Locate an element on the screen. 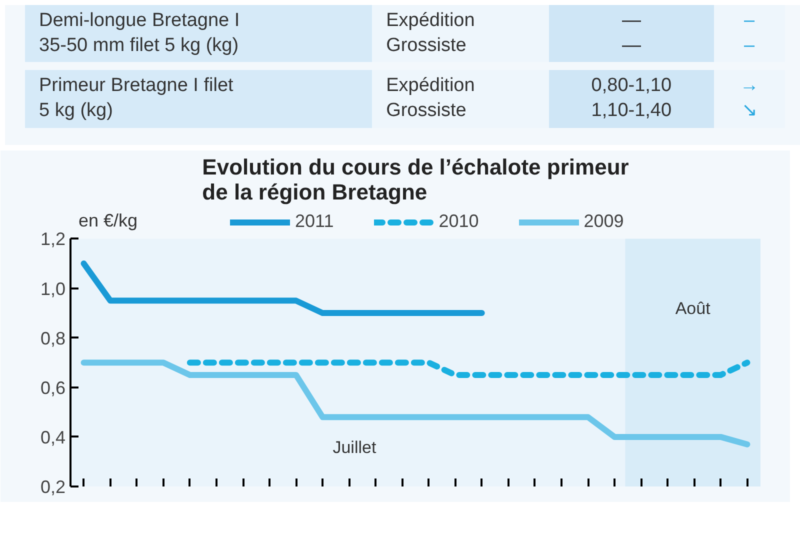 The image size is (800, 550). annotation: Août is located at coordinates (693, 308).